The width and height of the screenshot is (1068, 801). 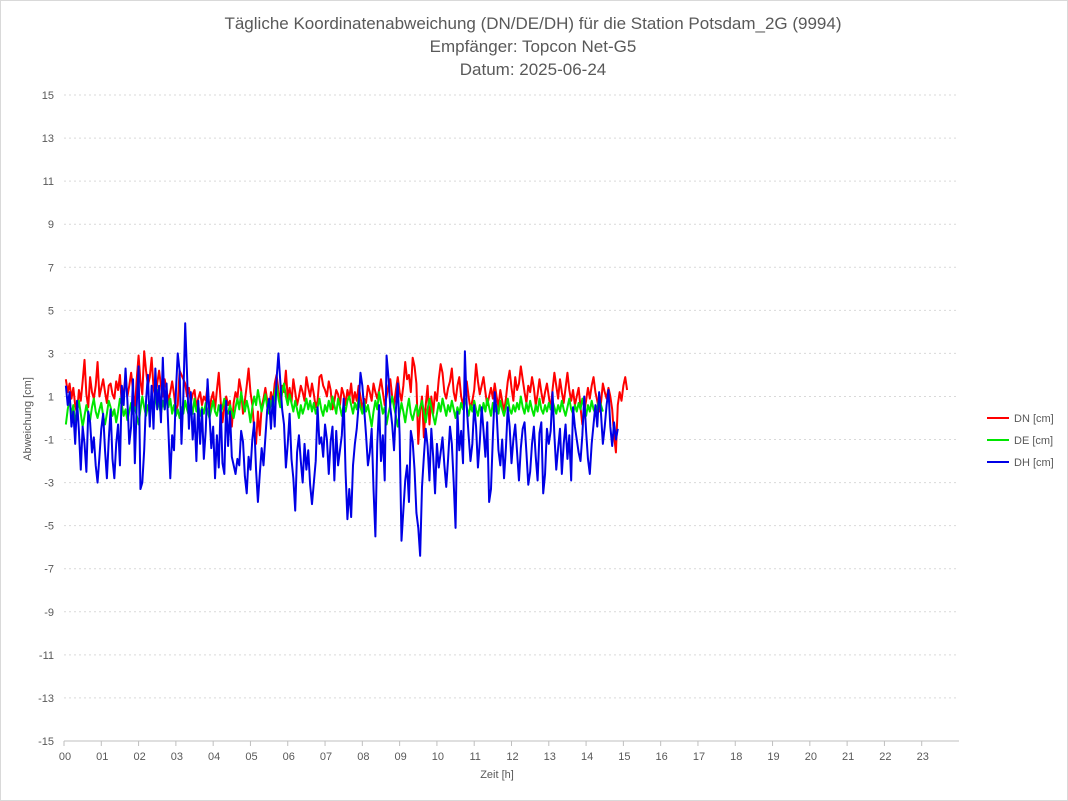 What do you see at coordinates (533, 69) in the screenshot?
I see `chart-subtitle-date: Datum: 2025-06-24` at bounding box center [533, 69].